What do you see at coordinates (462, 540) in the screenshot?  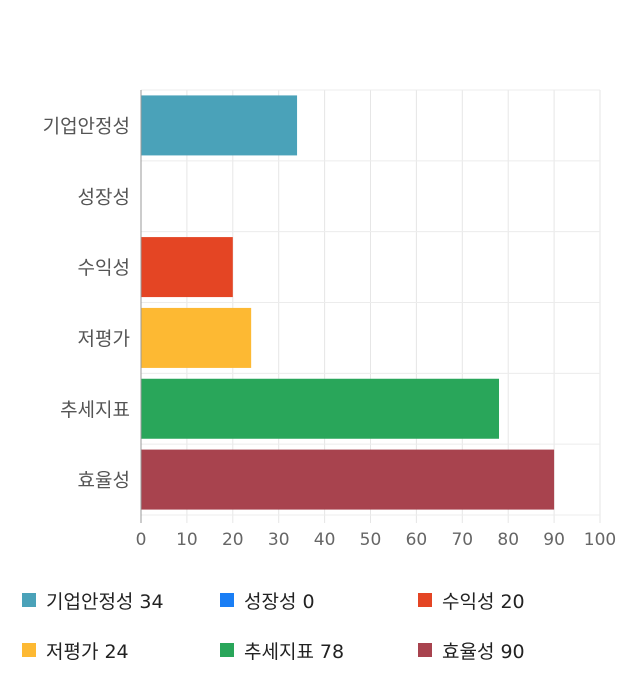 I see `x-tick-label: 70` at bounding box center [462, 540].